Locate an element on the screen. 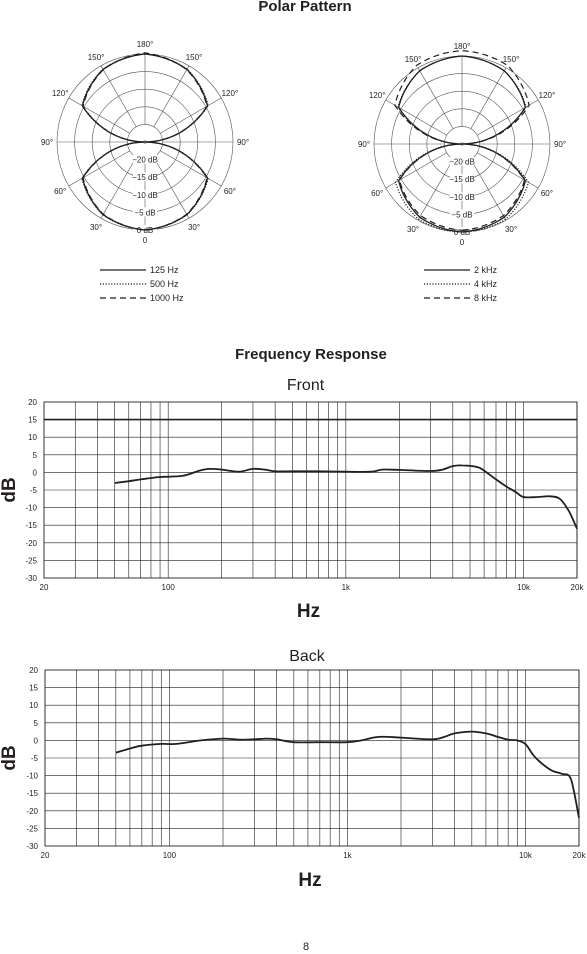 The width and height of the screenshot is (587, 954). legend-label: 125 Hz is located at coordinates (164, 270).